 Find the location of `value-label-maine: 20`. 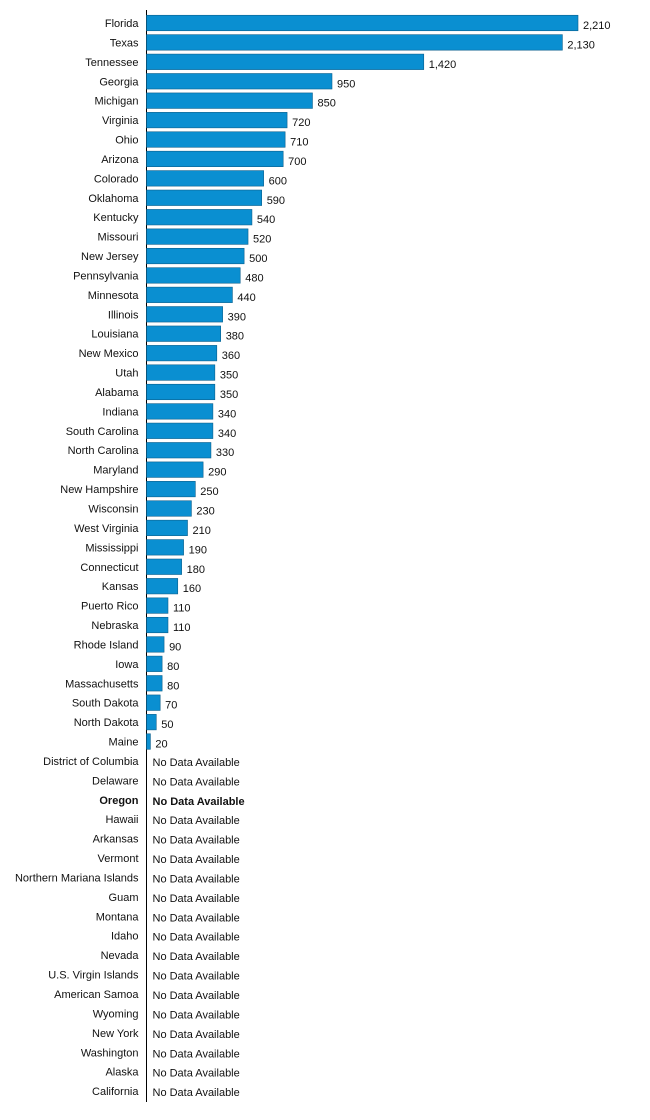

value-label-maine: 20 is located at coordinates (161, 745).